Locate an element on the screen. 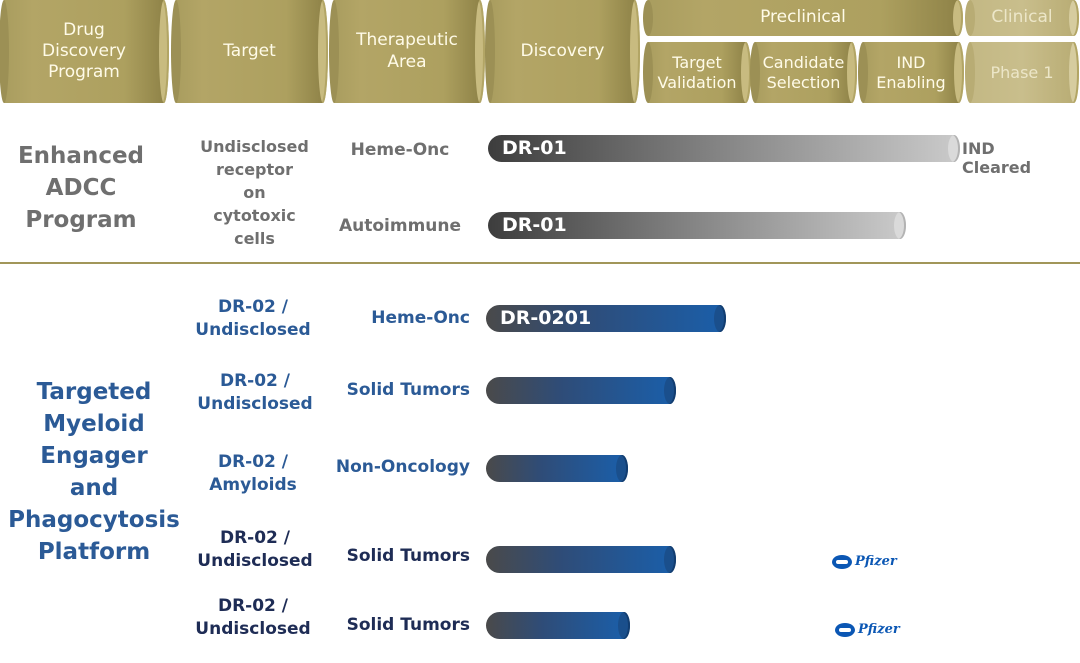 The width and height of the screenshot is (1080, 663). pipeline-bar-dr0201-heme: DR-0201 is located at coordinates (606, 318).